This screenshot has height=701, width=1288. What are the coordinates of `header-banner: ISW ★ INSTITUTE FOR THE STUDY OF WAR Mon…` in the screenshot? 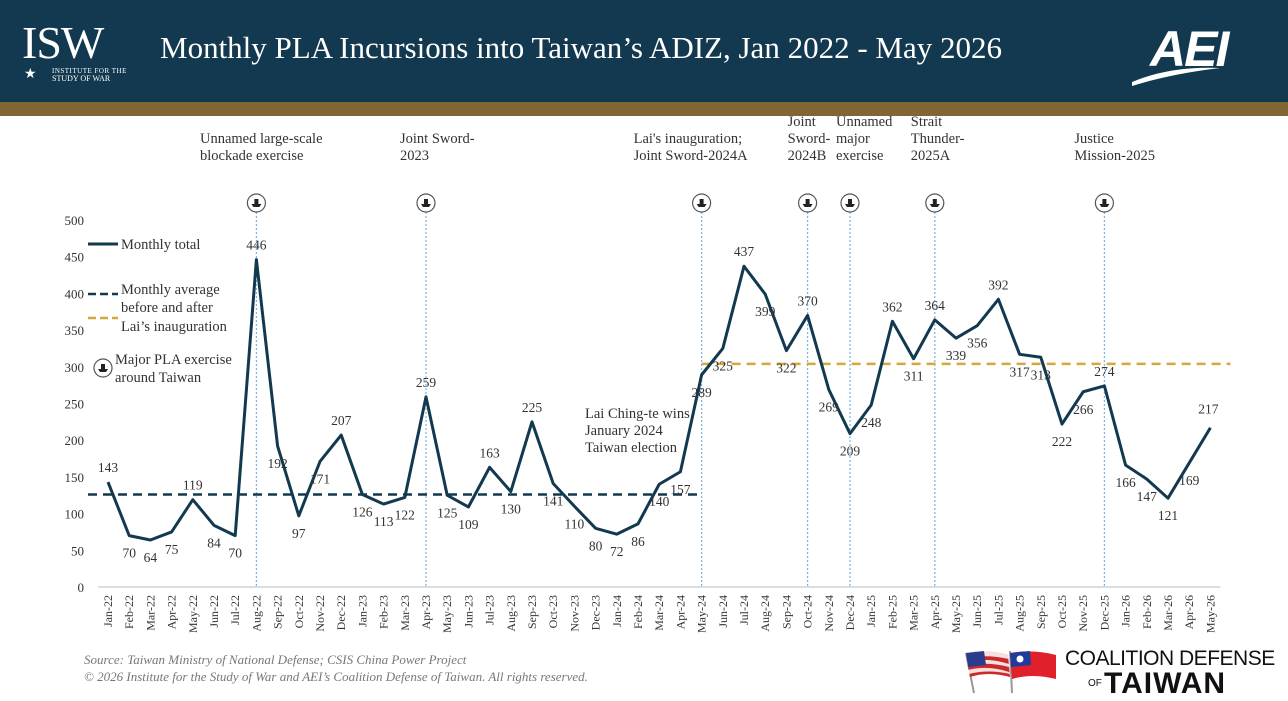 It's located at (644, 51).